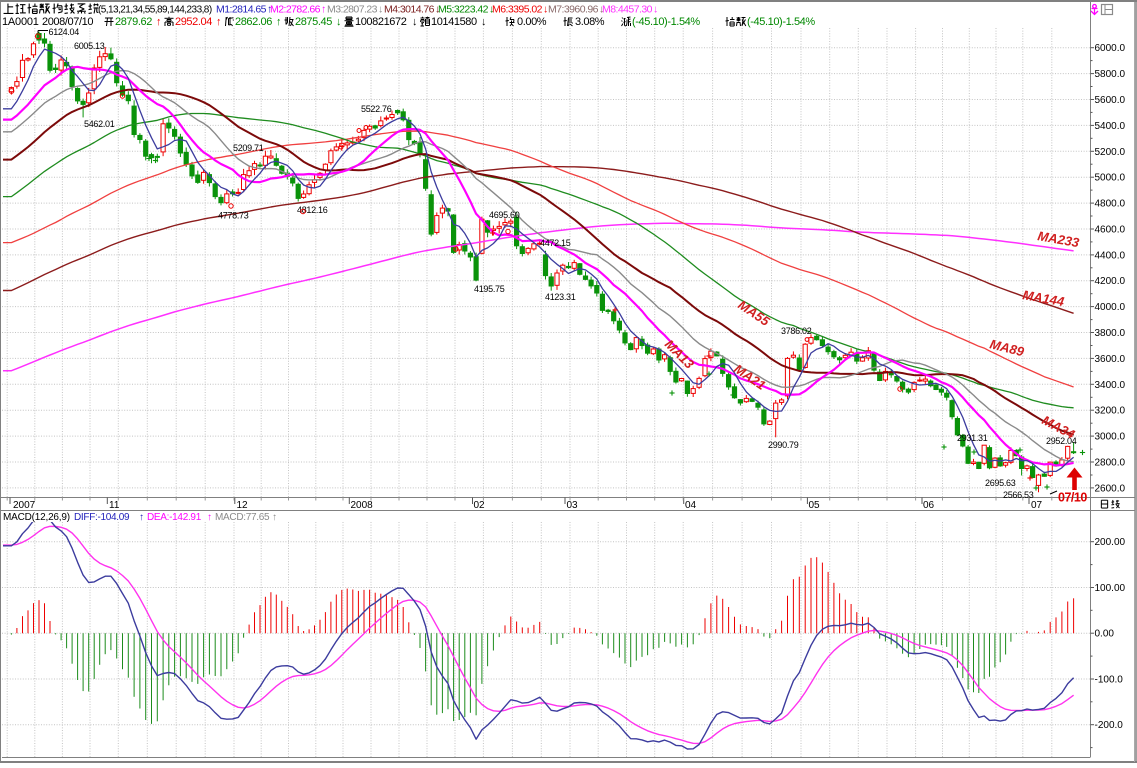 This screenshot has width=1137, height=768. I want to click on svg-text: 11, so click(114, 505).